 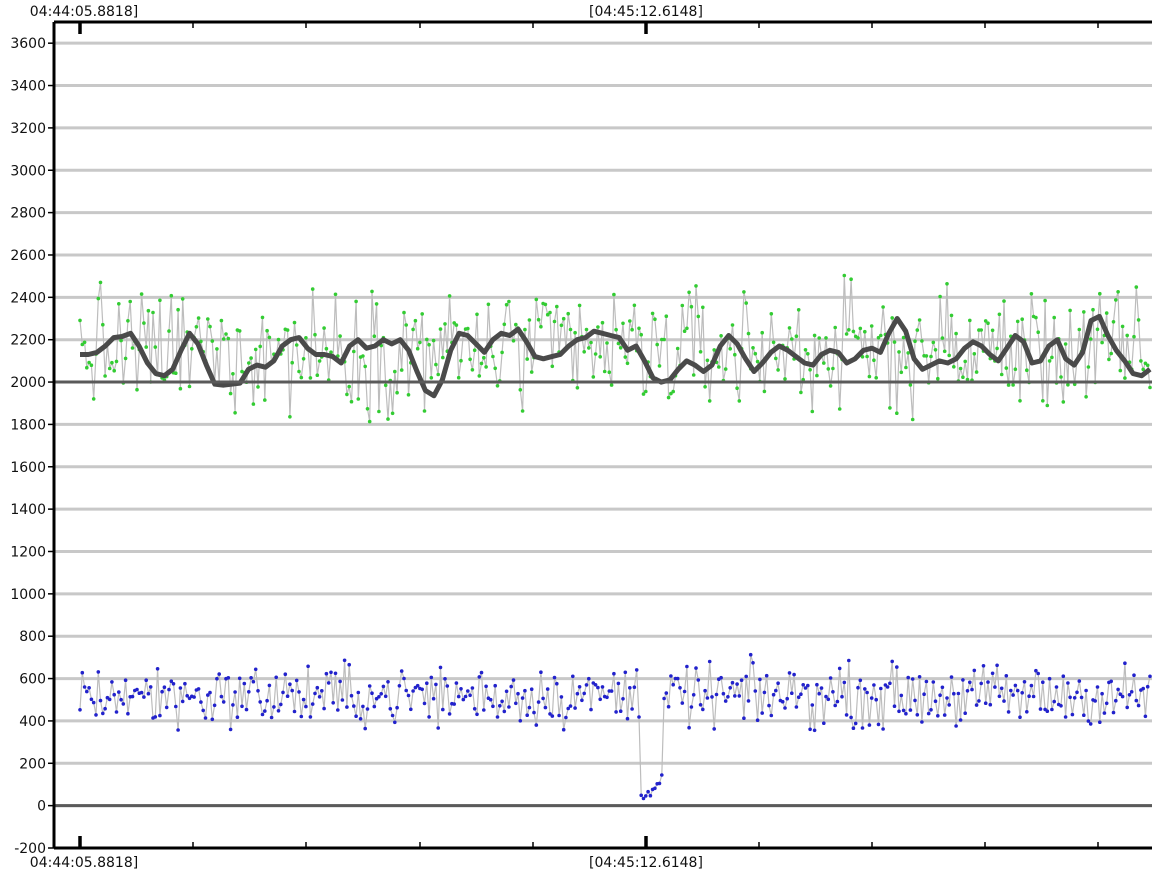 I want to click on y-tick-label: 2800, so click(x=28, y=214).